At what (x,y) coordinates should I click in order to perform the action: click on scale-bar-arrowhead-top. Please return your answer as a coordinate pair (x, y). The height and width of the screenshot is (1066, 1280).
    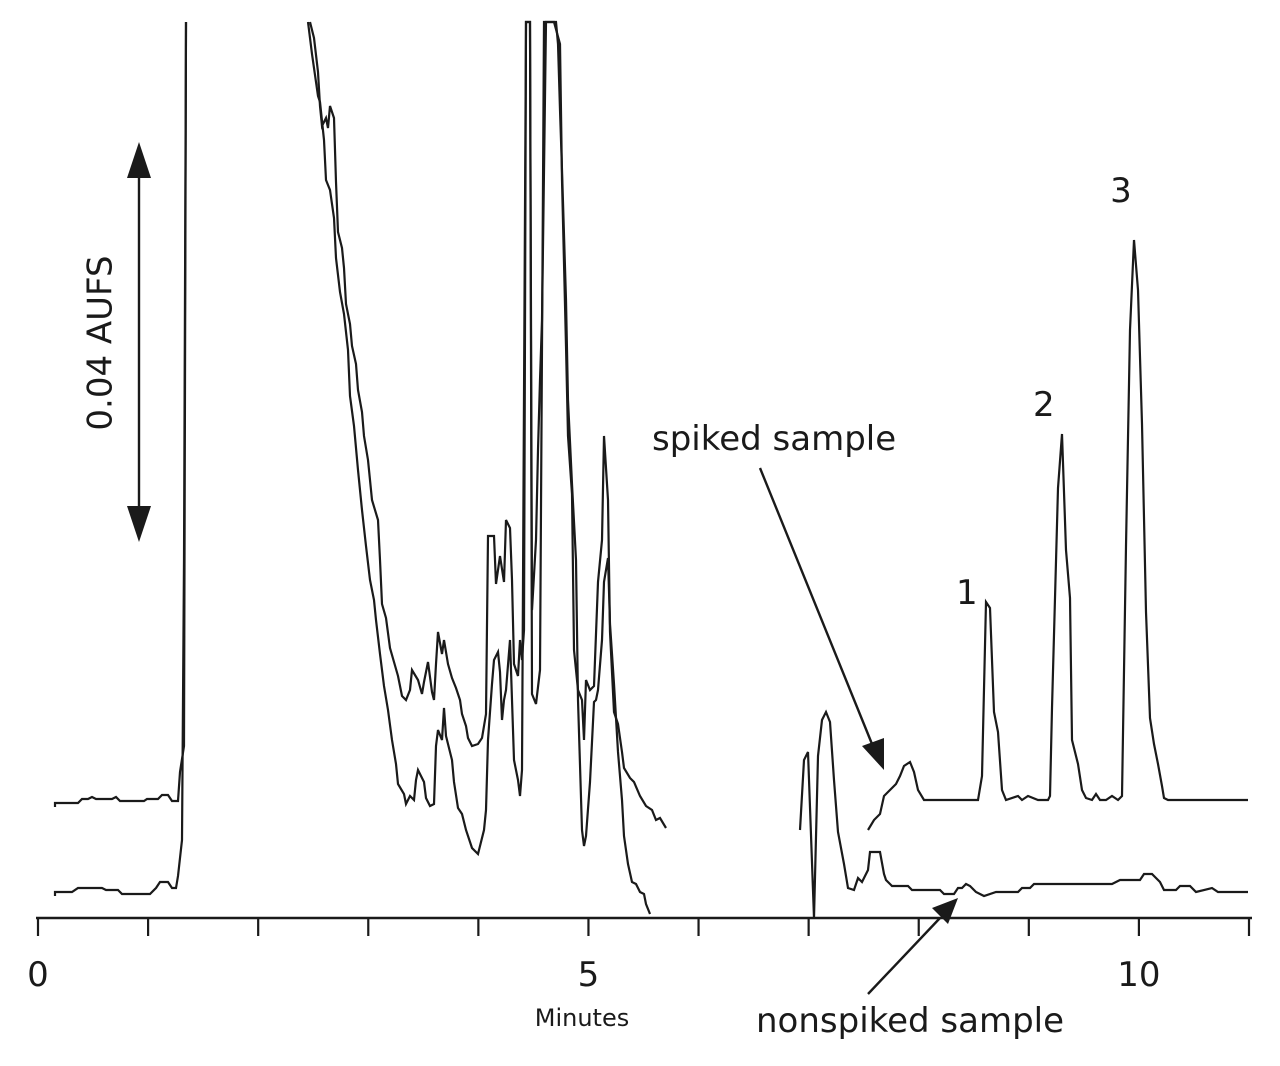
    Looking at the image, I should click on (139, 160).